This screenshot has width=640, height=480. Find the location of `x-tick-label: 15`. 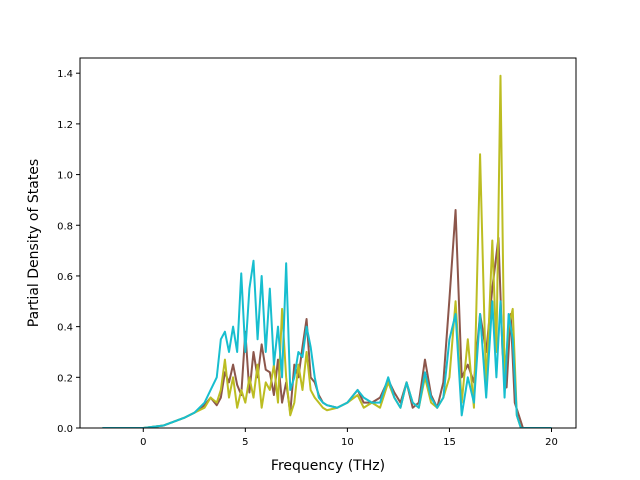

x-tick-label: 15 is located at coordinates (449, 442).